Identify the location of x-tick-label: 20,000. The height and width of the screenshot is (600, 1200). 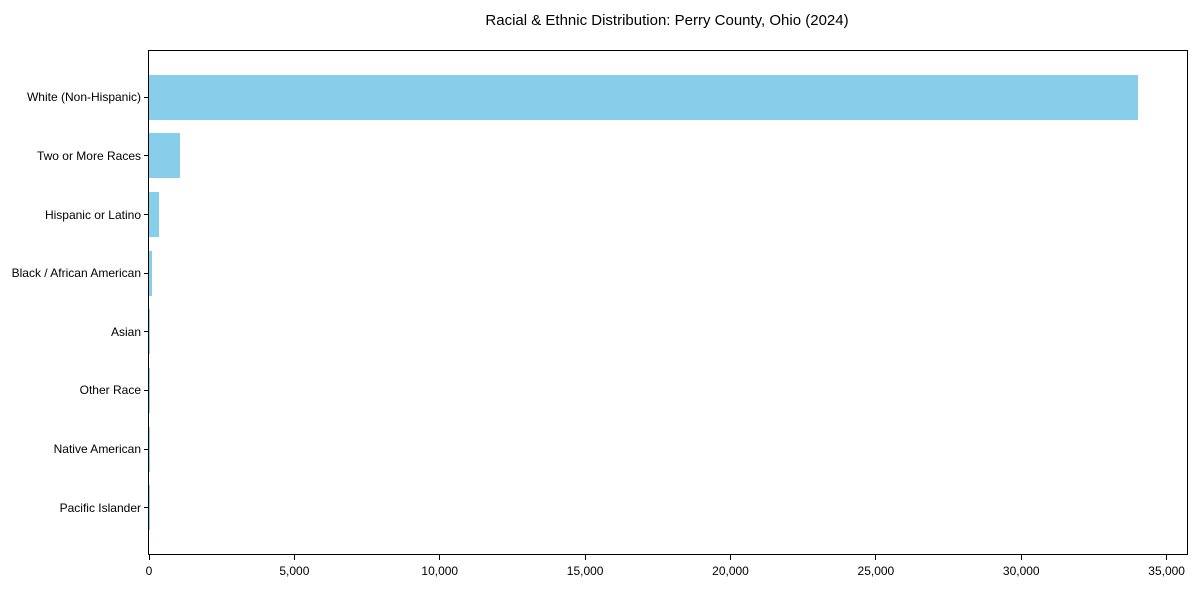
(730, 571).